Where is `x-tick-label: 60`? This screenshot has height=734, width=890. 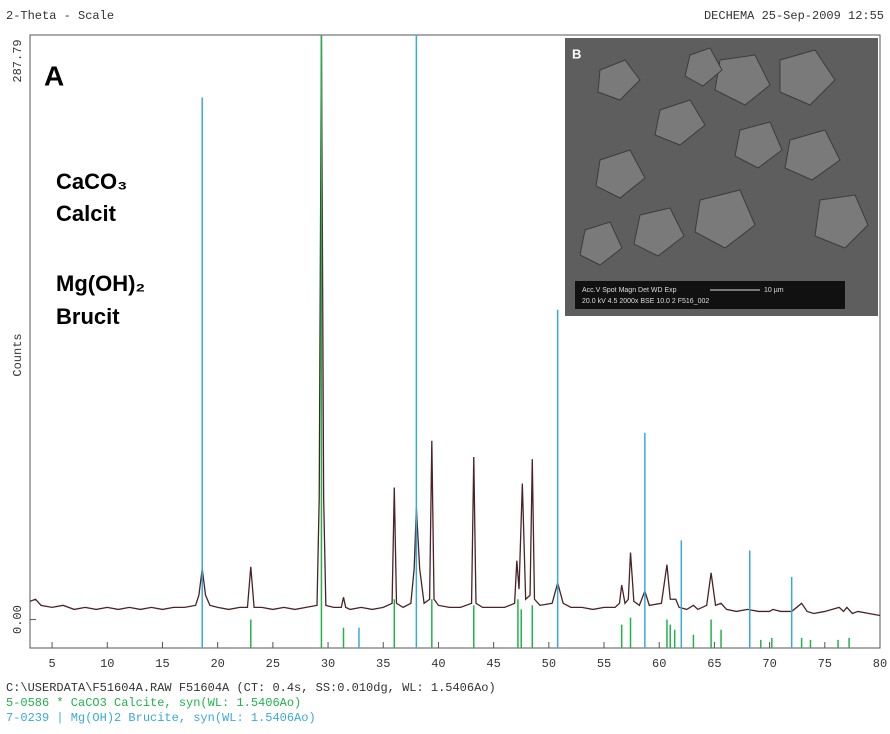 x-tick-label: 60 is located at coordinates (659, 664).